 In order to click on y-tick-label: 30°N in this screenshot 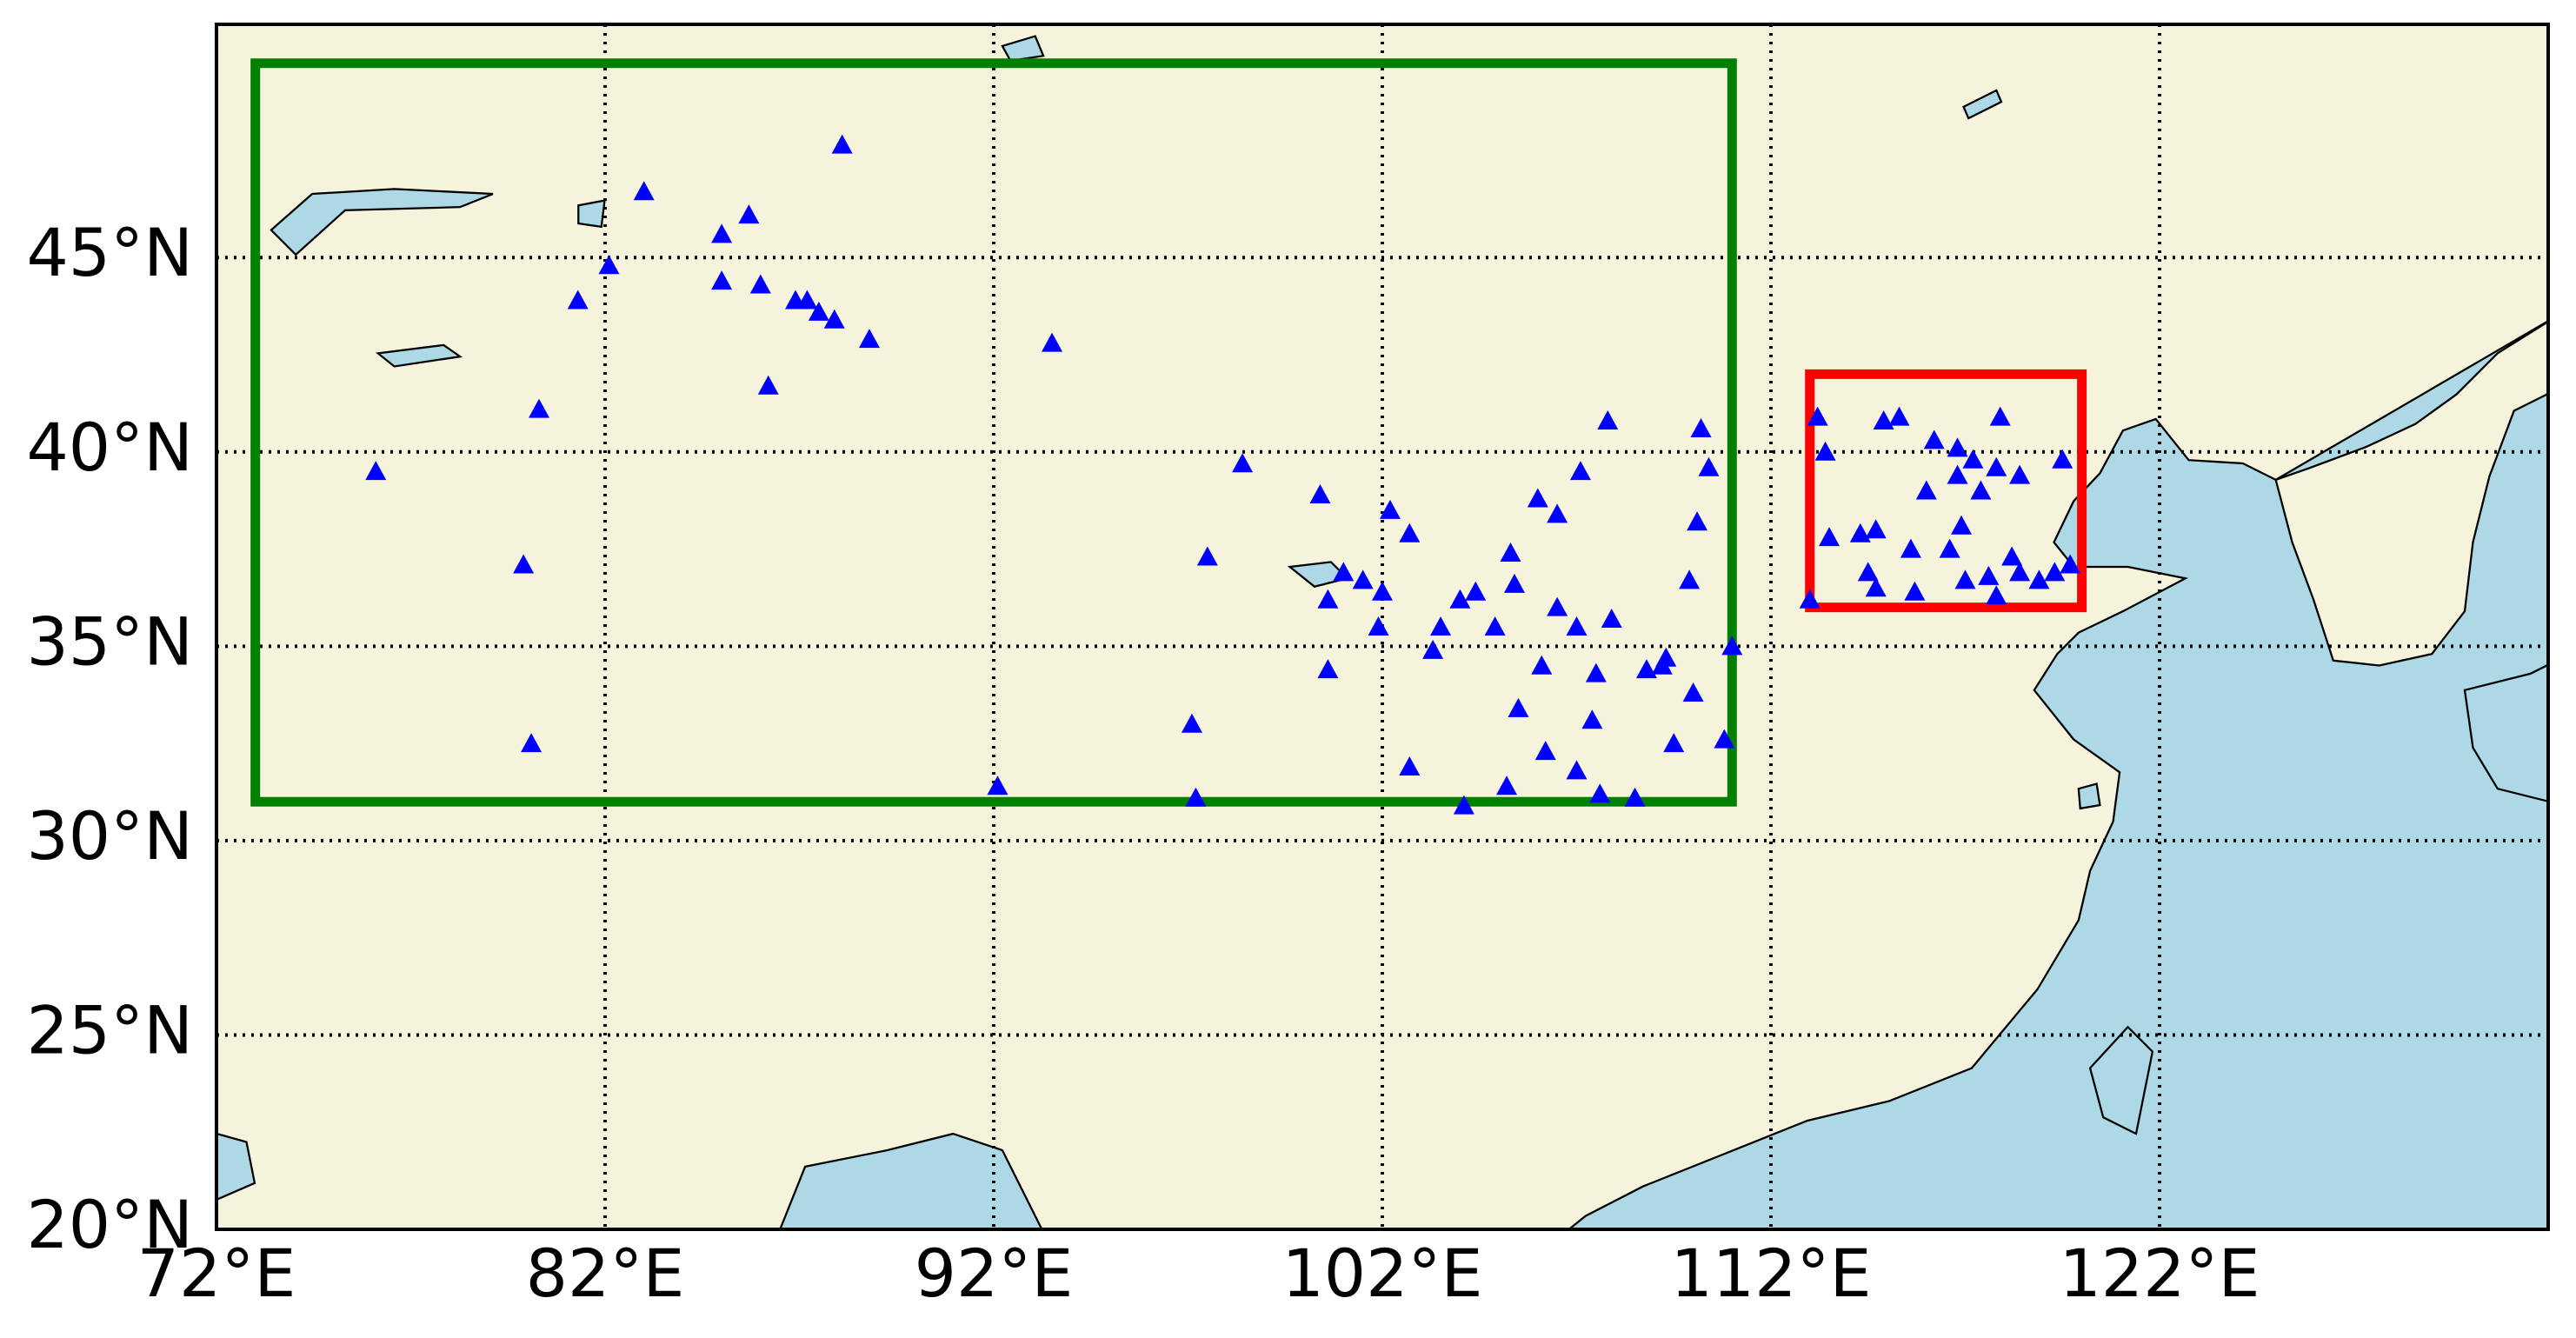, I will do `click(109, 836)`.